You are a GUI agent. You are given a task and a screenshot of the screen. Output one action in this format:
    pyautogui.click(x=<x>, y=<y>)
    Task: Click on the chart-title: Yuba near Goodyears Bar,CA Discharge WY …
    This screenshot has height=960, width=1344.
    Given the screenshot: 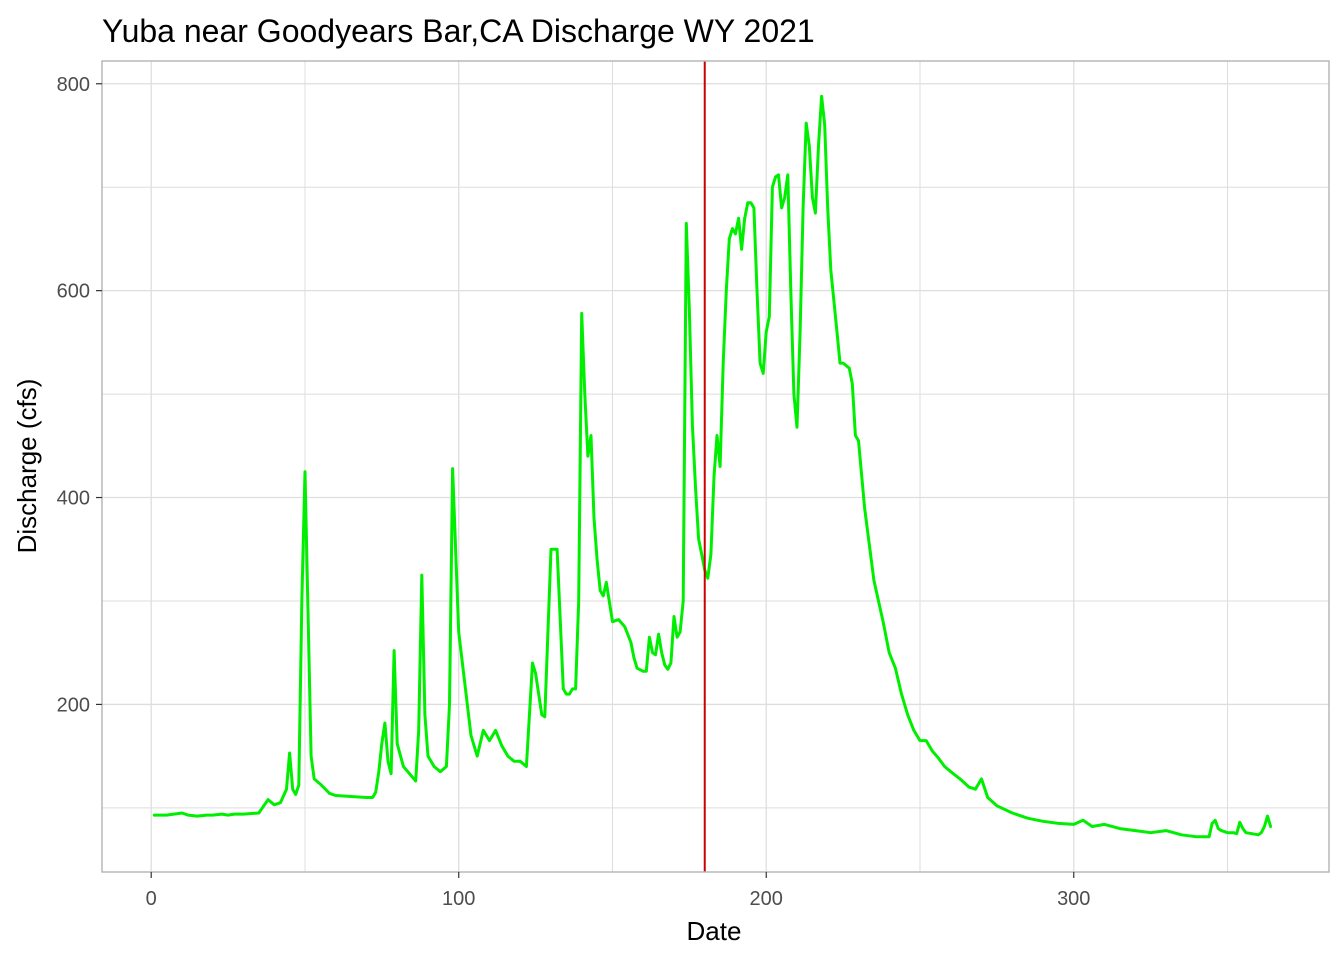 What is the action you would take?
    pyautogui.click(x=458, y=31)
    